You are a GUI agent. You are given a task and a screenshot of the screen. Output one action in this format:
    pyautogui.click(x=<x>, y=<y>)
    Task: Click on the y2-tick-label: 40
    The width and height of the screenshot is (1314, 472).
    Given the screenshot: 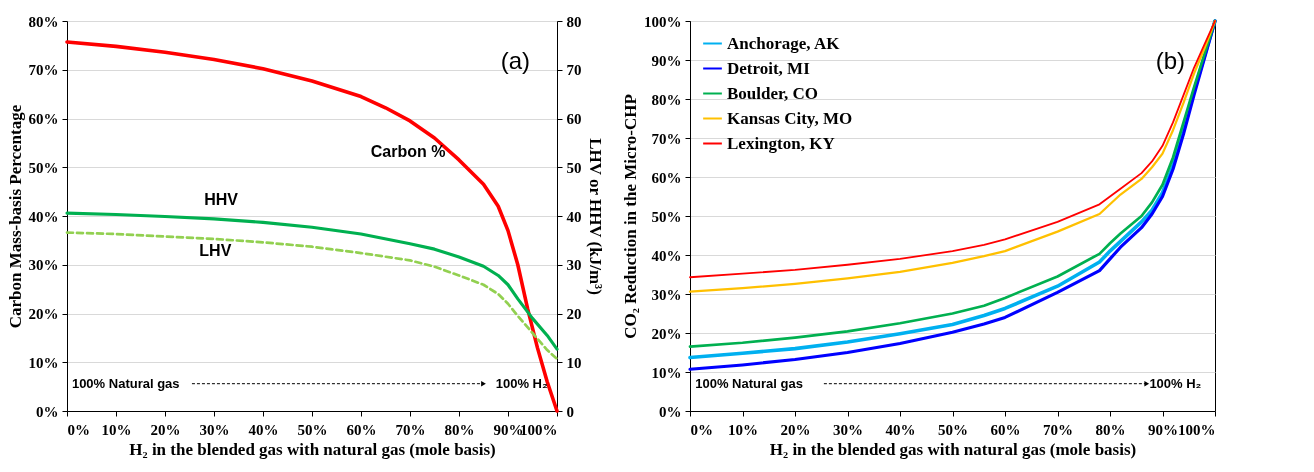 What is the action you would take?
    pyautogui.click(x=574, y=216)
    